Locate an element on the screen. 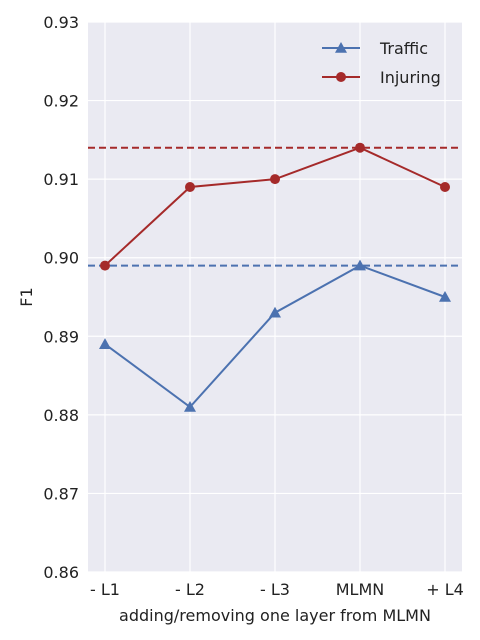  x-tick-label: + L4 is located at coordinates (445, 589).